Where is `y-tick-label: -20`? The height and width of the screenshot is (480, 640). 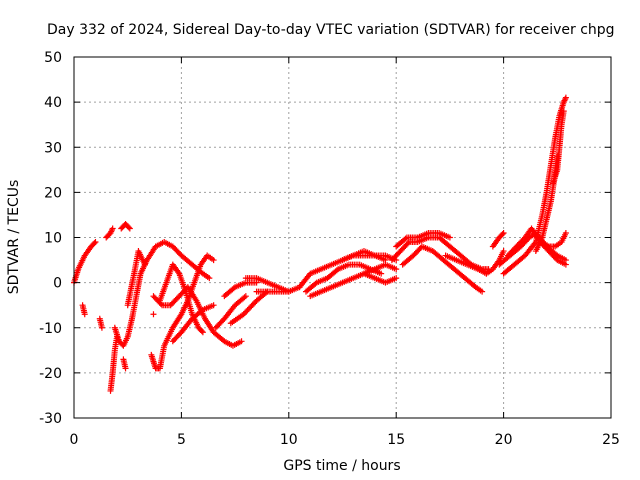
y-tick-label: -20 is located at coordinates (50, 374).